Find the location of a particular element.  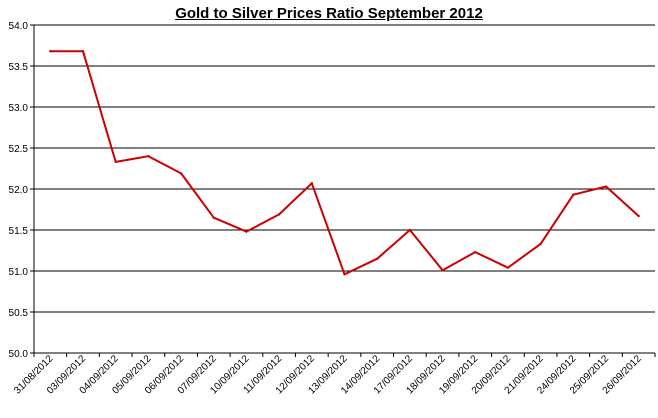

y-tick-label: 53.0 is located at coordinates (19, 108).